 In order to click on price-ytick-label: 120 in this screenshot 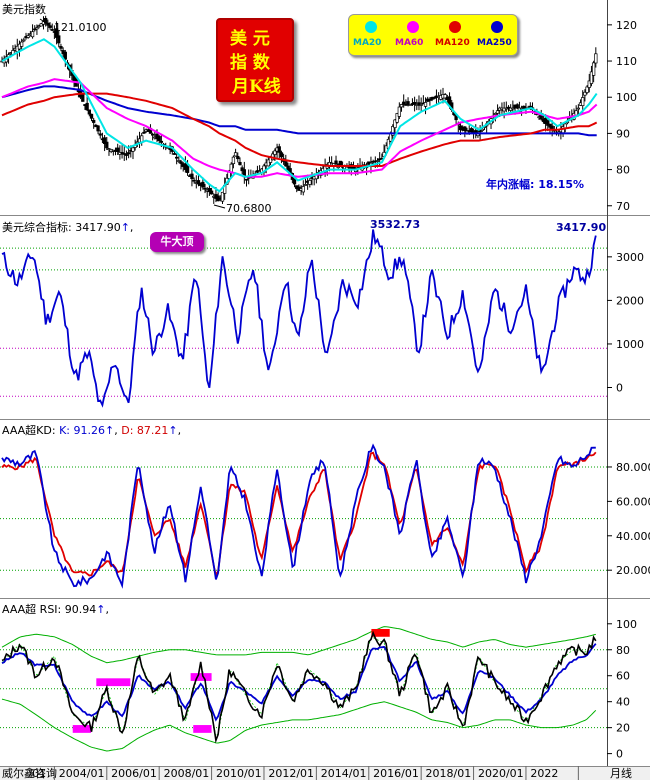, I will do `click(626, 25)`.